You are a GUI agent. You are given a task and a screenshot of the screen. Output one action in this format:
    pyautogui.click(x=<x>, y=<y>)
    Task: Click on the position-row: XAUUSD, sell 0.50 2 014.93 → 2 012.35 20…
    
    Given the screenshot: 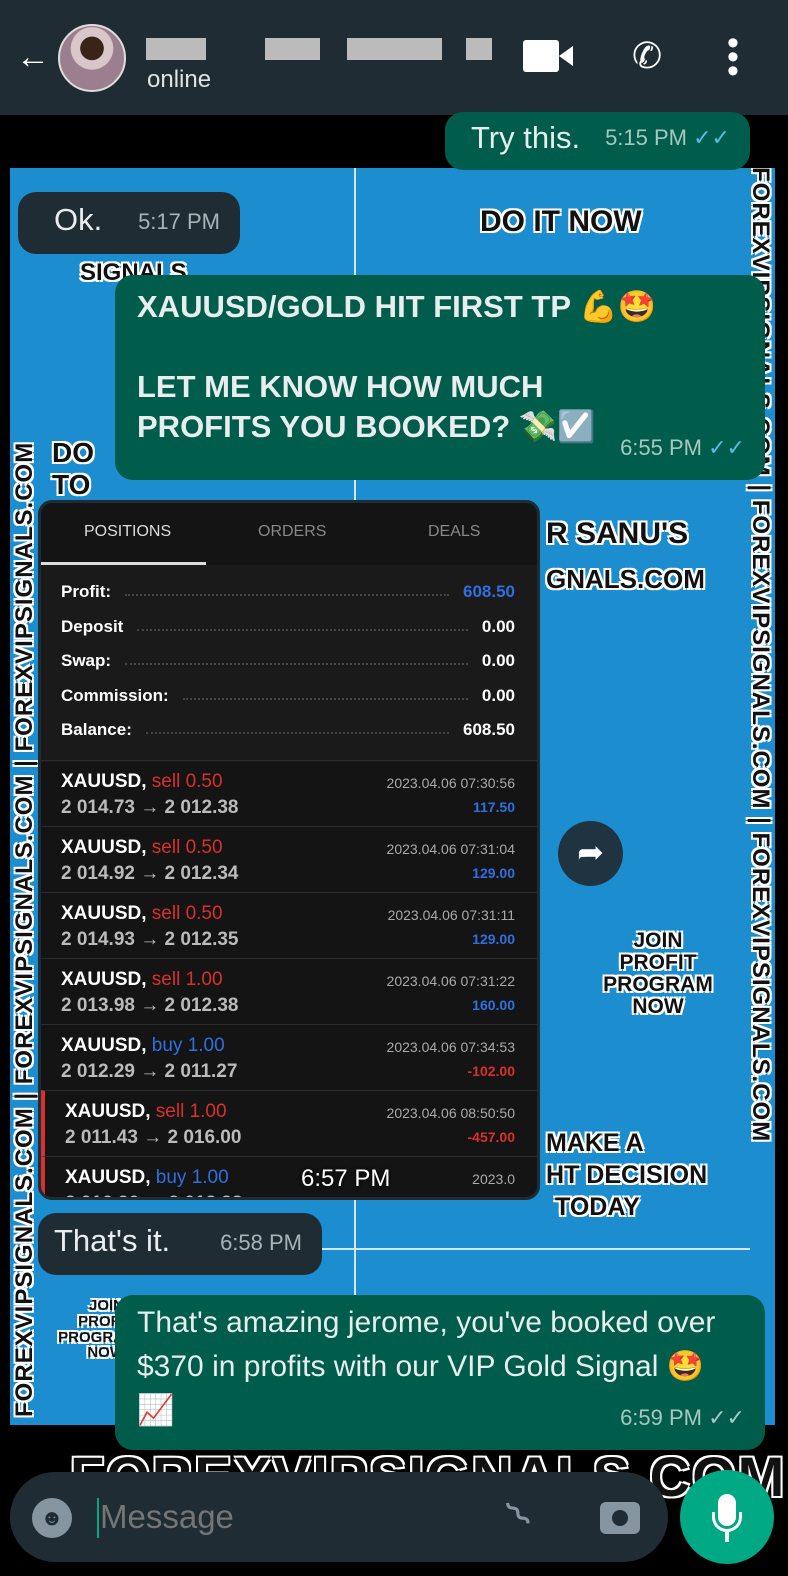 What is the action you would take?
    pyautogui.click(x=289, y=925)
    